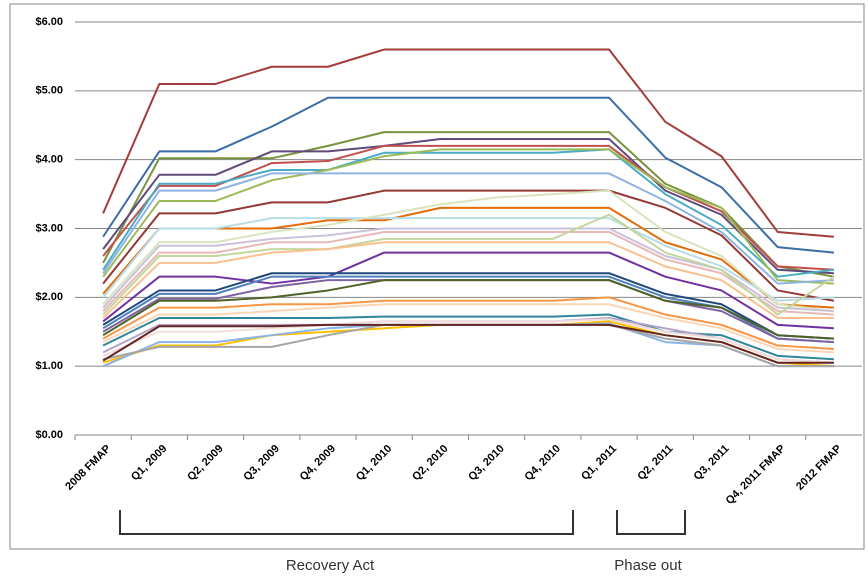 The width and height of the screenshot is (868, 583). What do you see at coordinates (49, 91) in the screenshot?
I see `y-tick-label: $5.00` at bounding box center [49, 91].